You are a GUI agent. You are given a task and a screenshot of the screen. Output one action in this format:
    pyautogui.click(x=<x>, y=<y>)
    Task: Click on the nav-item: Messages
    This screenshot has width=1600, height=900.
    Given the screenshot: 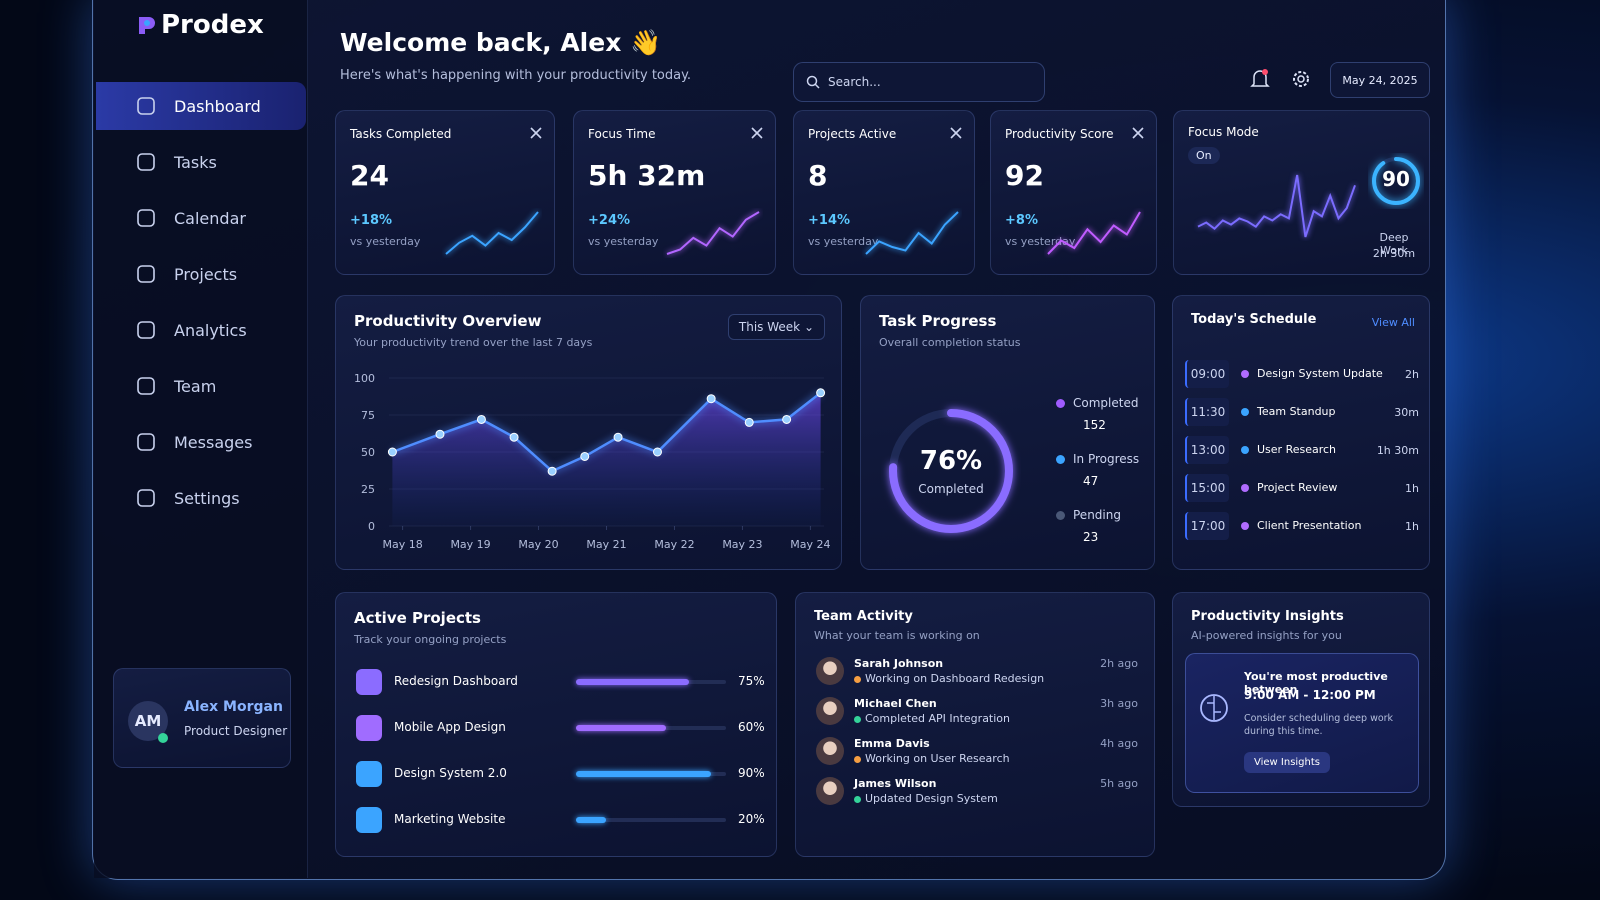 What is the action you would take?
    pyautogui.click(x=201, y=442)
    